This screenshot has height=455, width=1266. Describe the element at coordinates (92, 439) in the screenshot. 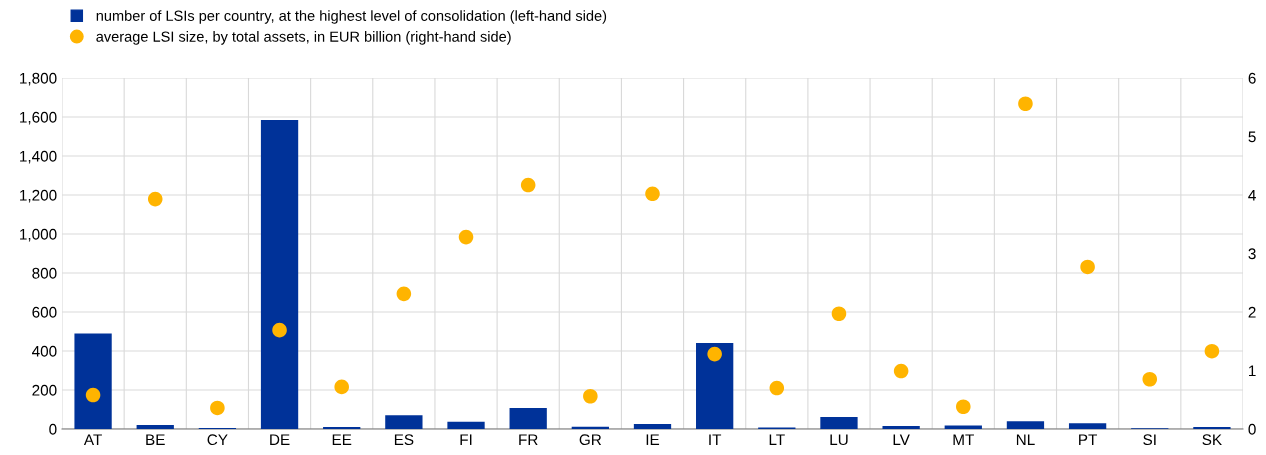

I see `x-tick-label: AT` at that location.